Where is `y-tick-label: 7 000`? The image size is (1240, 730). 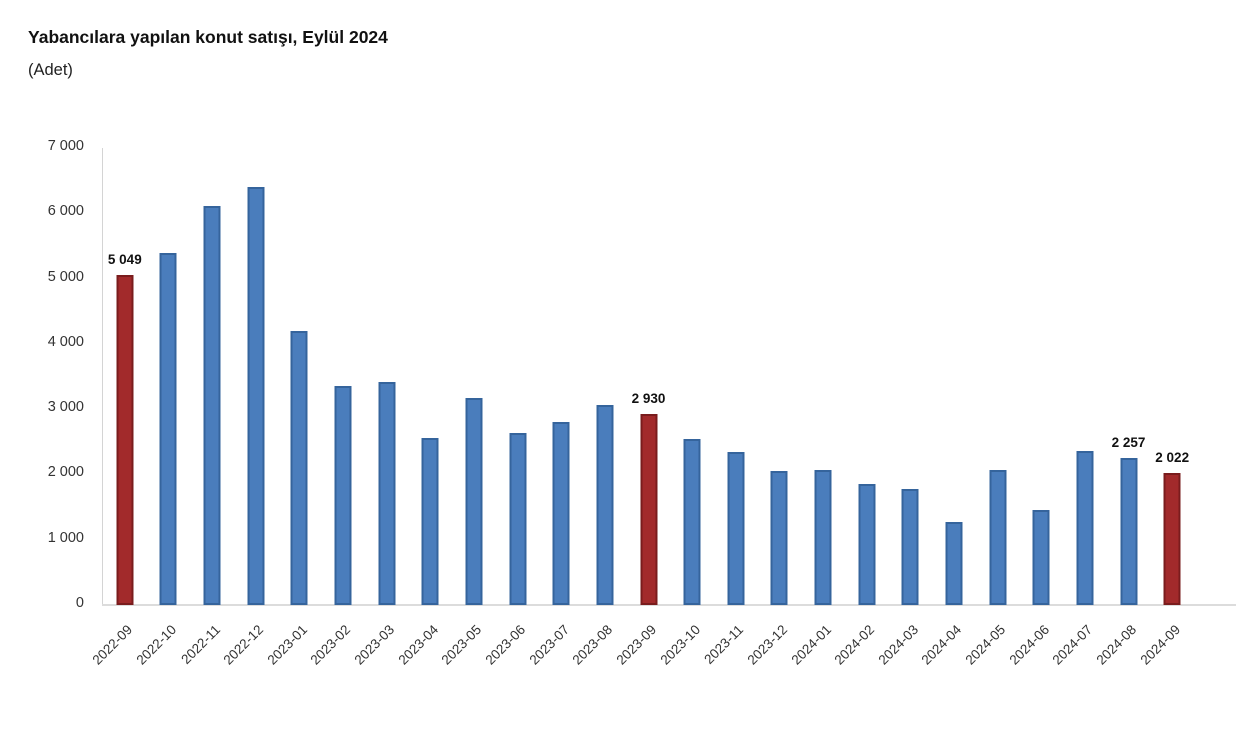 y-tick-label: 7 000 is located at coordinates (65, 146).